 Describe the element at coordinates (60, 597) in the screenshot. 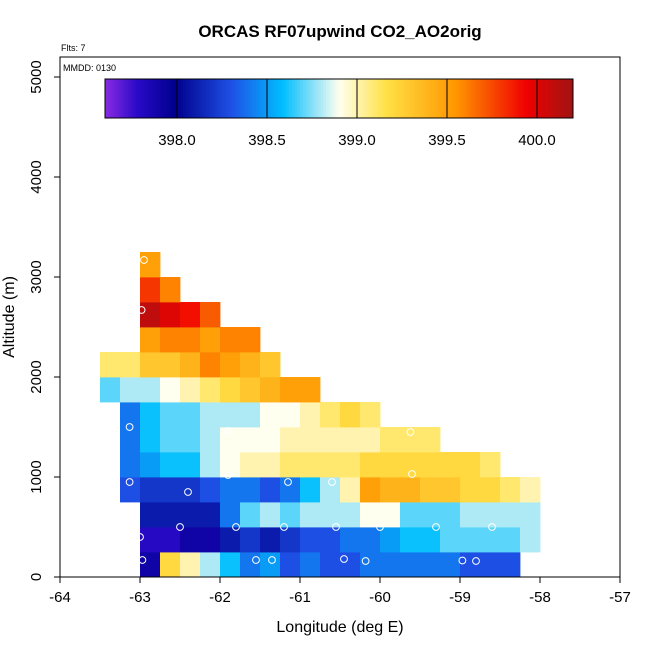

I see `x-tick-label: -64` at that location.